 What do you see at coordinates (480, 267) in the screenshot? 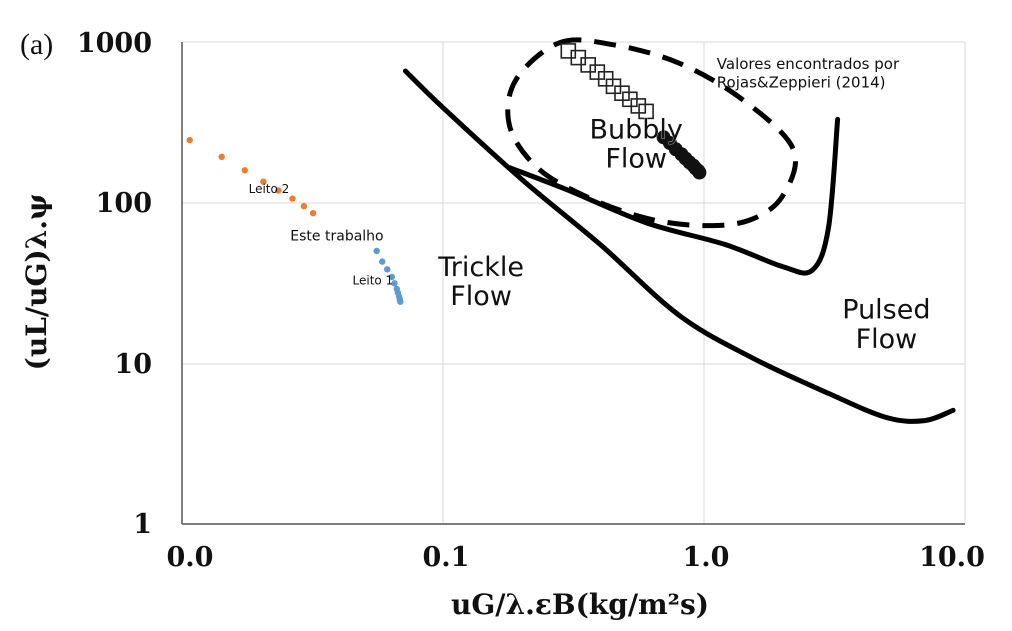
I see `regime-label-trickle-1: Trickle` at bounding box center [480, 267].